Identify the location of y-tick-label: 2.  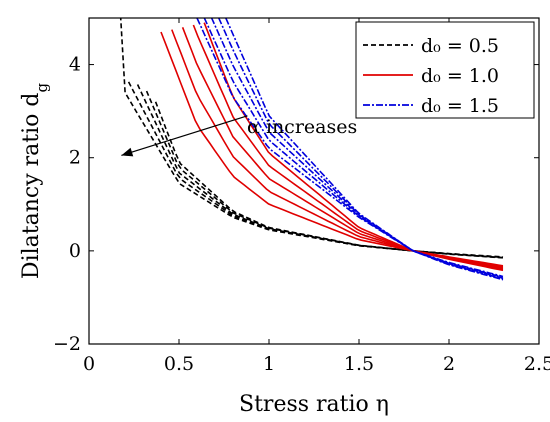
(75, 158).